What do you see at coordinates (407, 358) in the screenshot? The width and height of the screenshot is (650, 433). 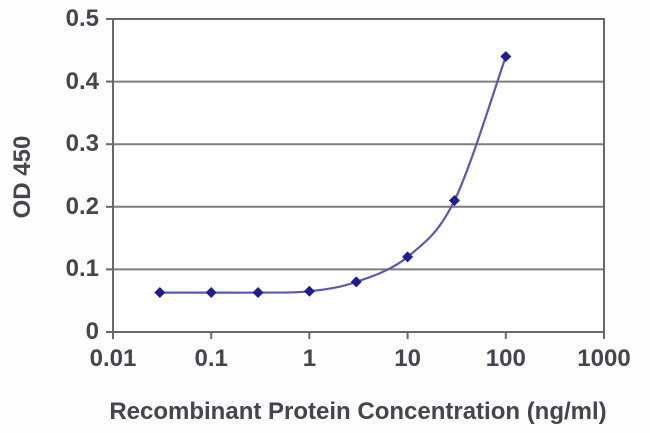 I see `x-tick-label: 10` at bounding box center [407, 358].